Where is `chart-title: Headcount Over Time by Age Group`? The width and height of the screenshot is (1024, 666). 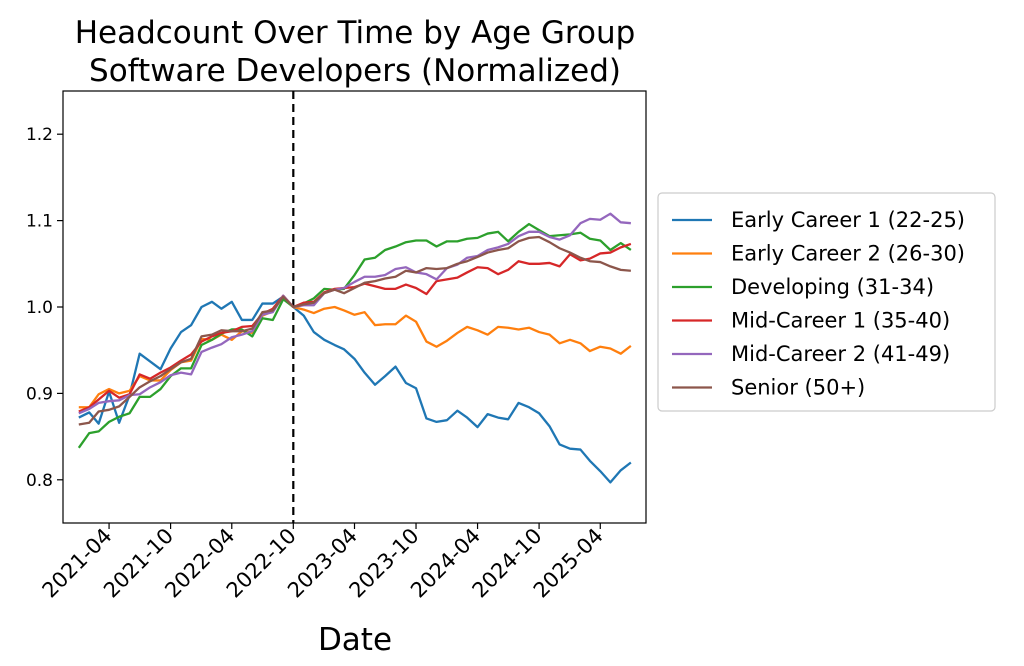
chart-title: Headcount Over Time by Age Group is located at coordinates (355, 33).